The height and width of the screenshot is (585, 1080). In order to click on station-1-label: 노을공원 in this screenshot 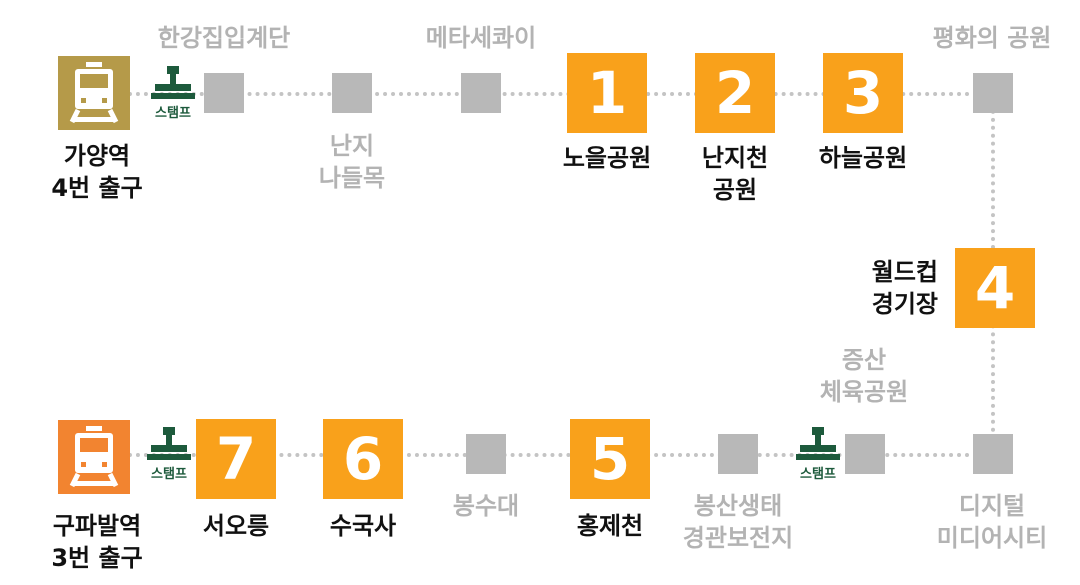, I will do `click(607, 158)`.